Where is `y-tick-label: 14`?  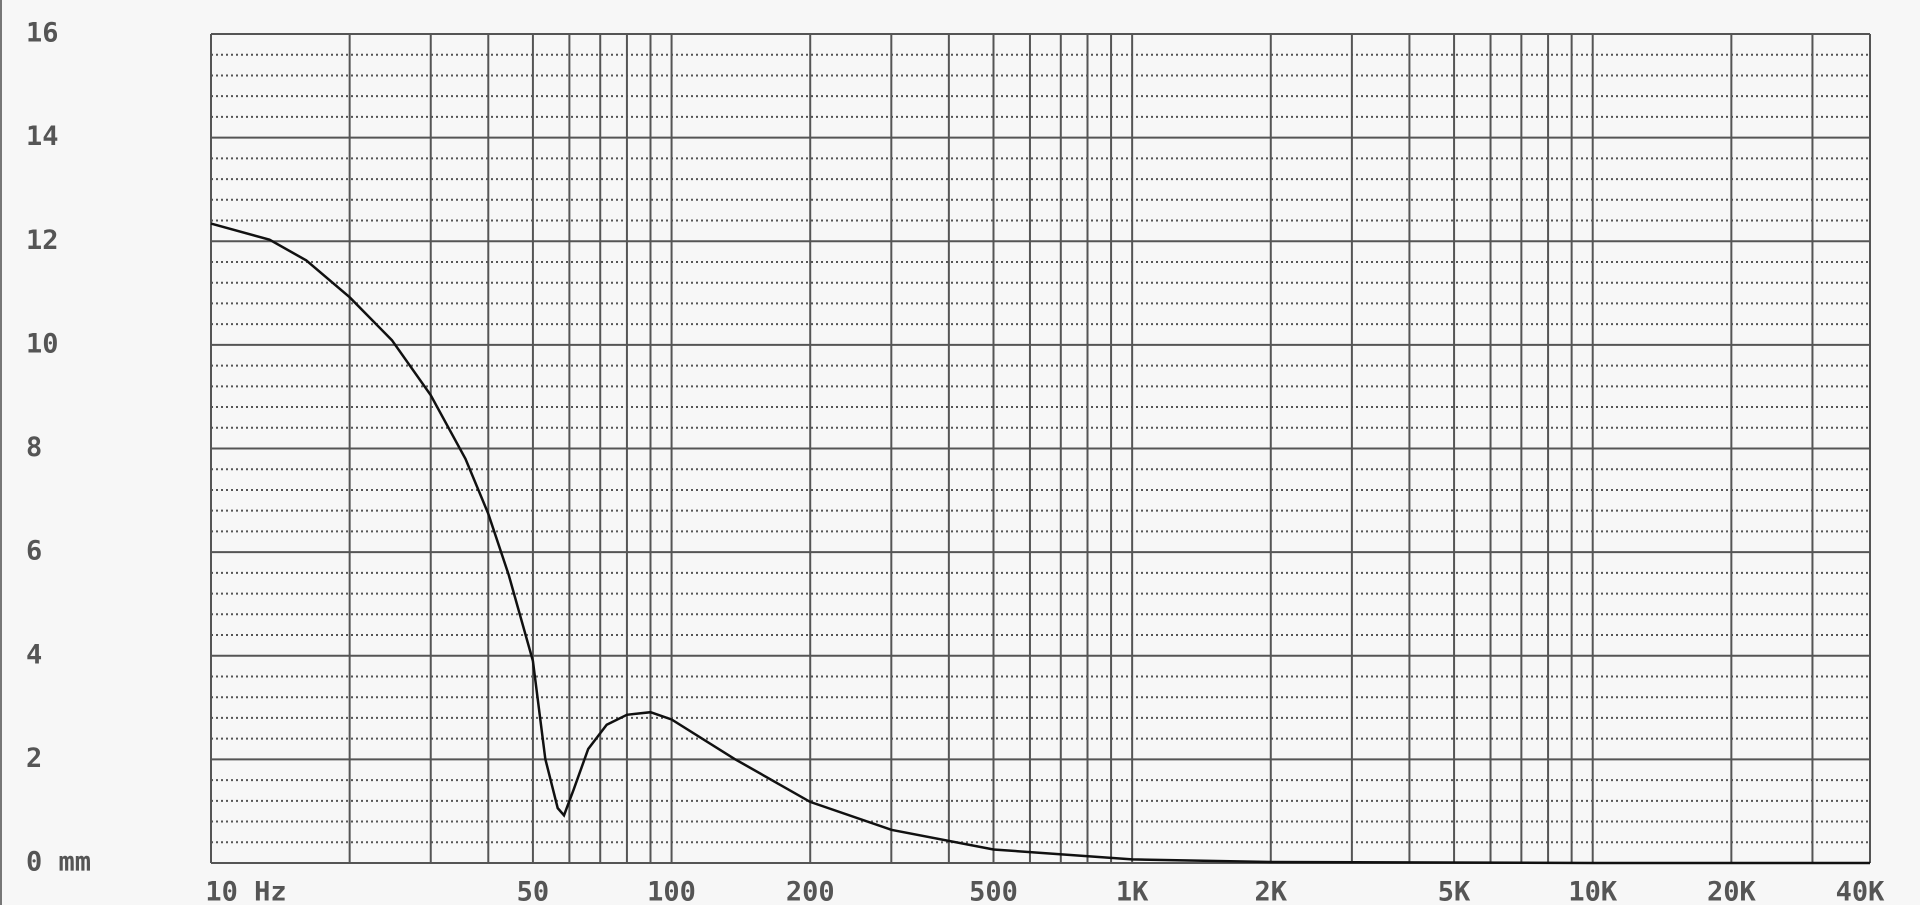
y-tick-label: 14 is located at coordinates (42, 136).